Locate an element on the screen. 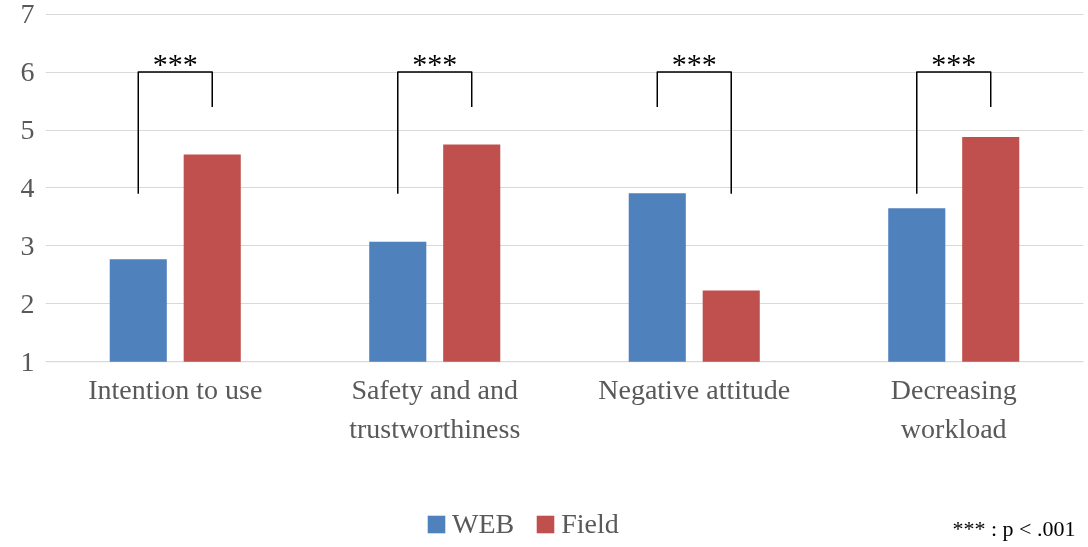 This screenshot has height=547, width=1088. y-tick-label: 3 is located at coordinates (27, 245).